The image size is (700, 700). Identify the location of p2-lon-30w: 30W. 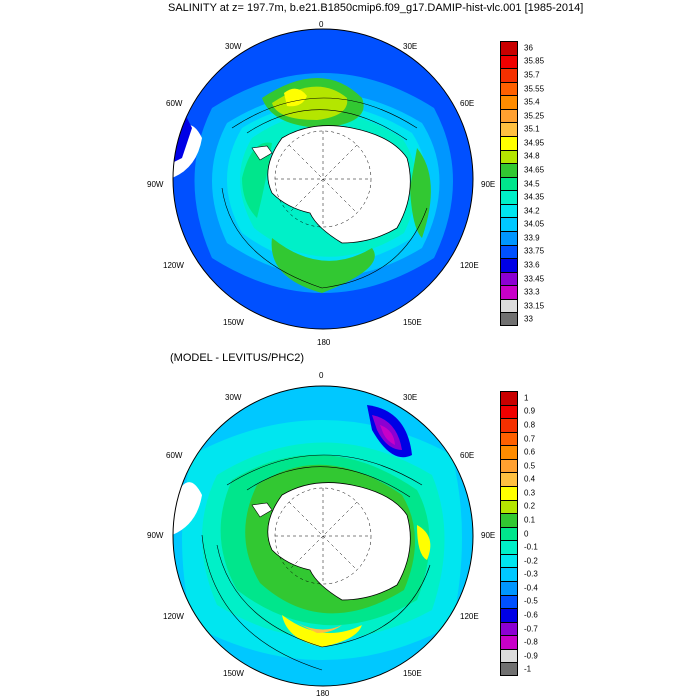
(233, 397).